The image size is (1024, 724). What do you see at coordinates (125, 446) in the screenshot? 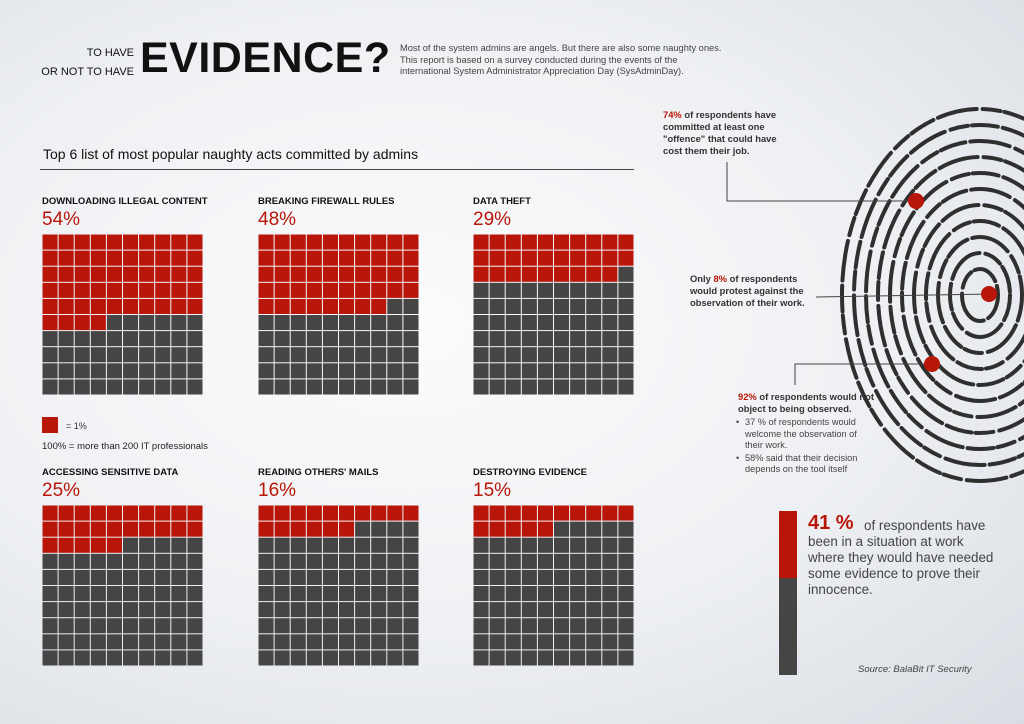
I see `legend-note: 100% = more than 200 IT professionals` at bounding box center [125, 446].